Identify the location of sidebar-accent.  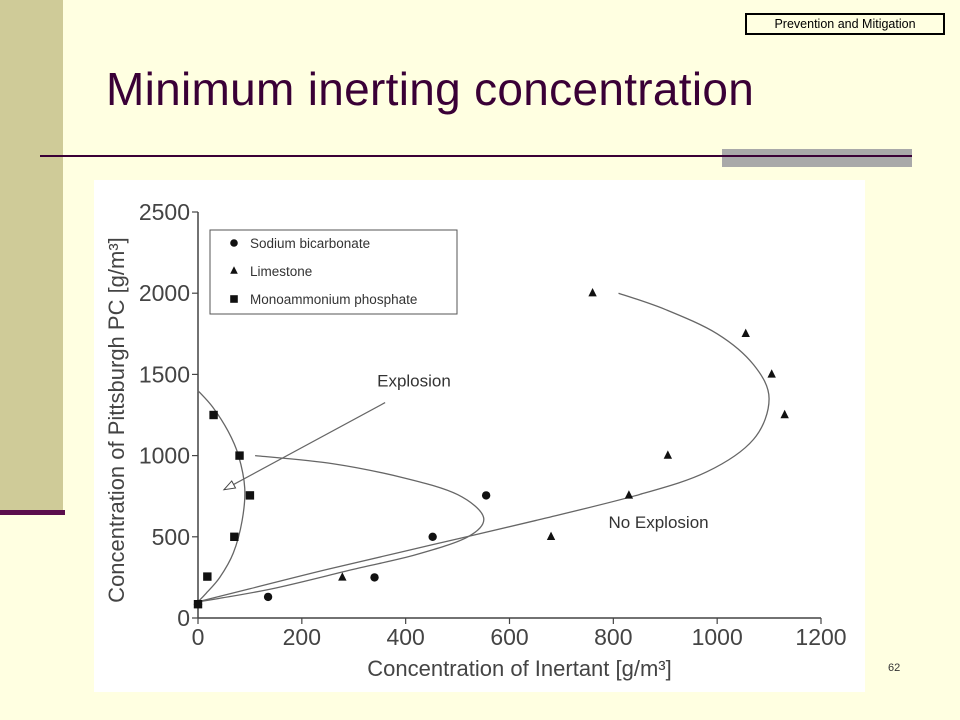
(31, 256).